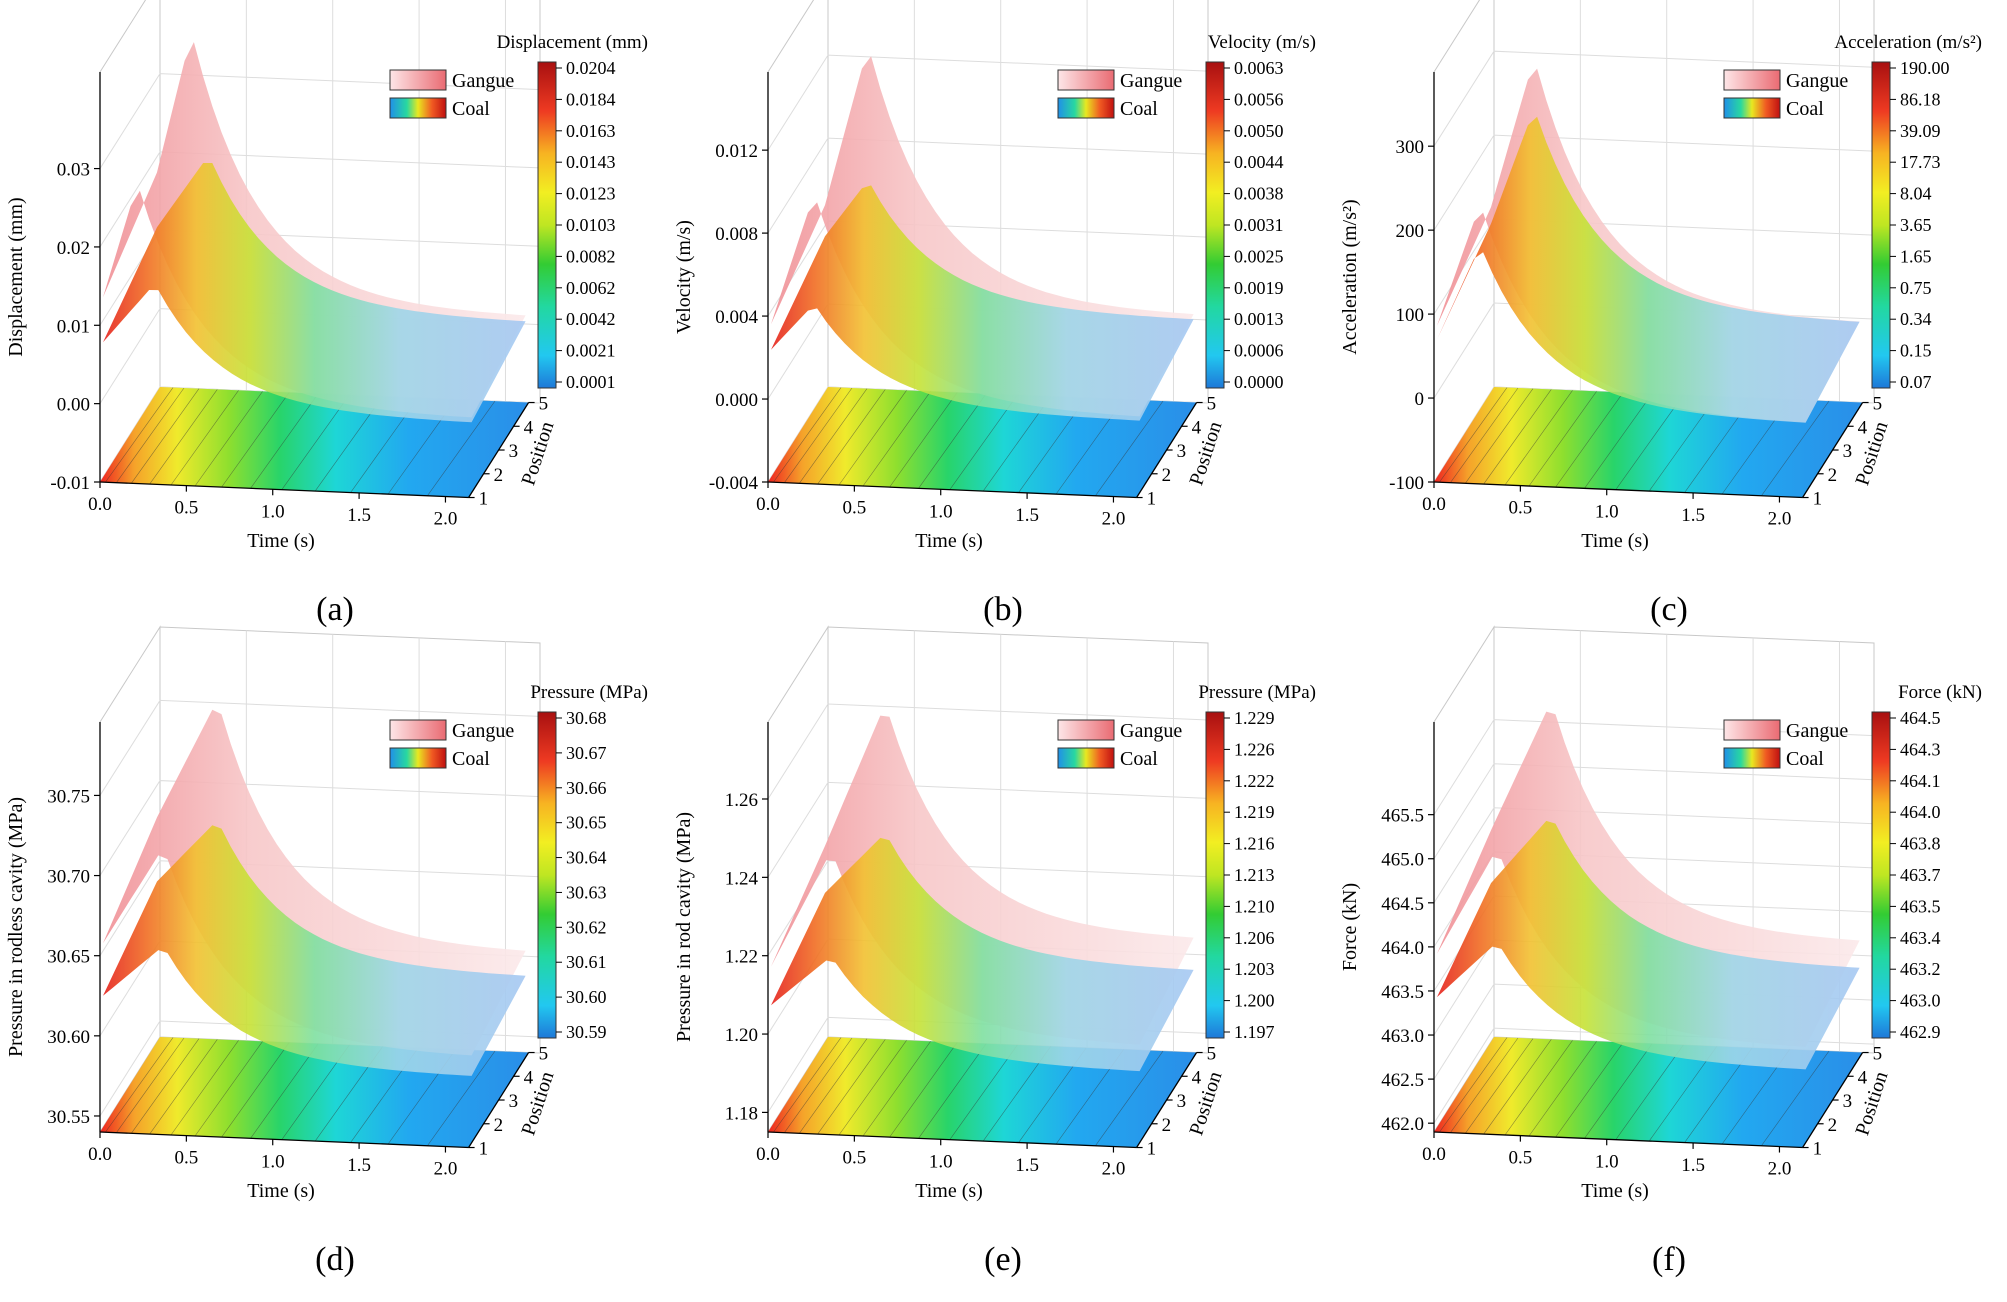  I want to click on z-tick-label: 1.26, so click(741, 800).